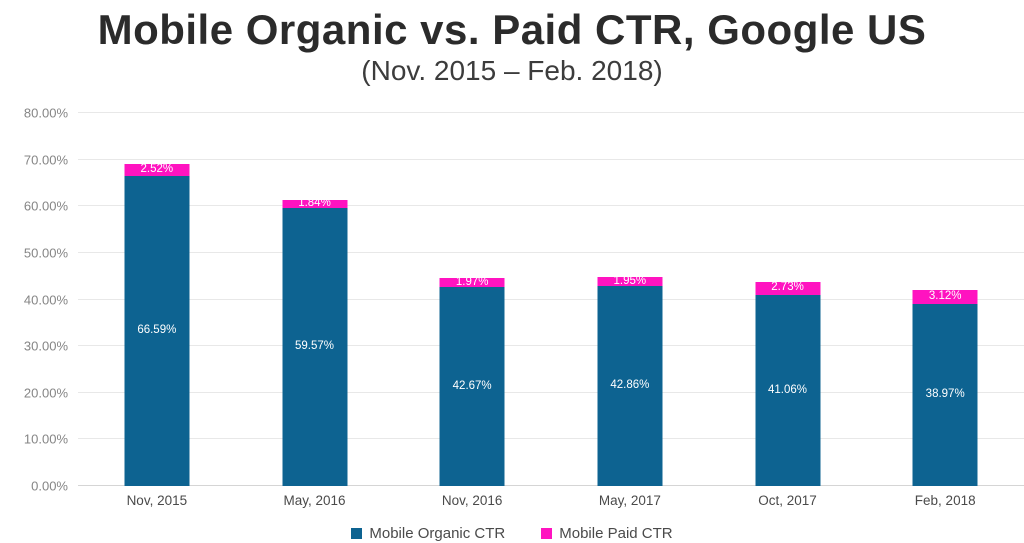 This screenshot has width=1024, height=543. I want to click on bar-group-may-2017: 42.86% 1.95%, so click(630, 299).